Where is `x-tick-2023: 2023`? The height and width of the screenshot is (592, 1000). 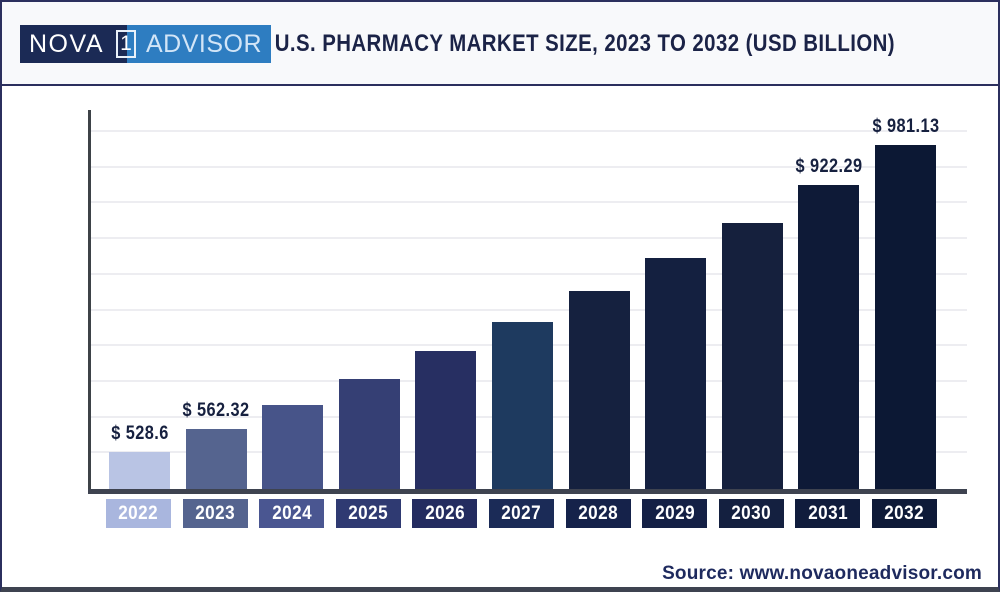
x-tick-2023: 2023 is located at coordinates (215, 513).